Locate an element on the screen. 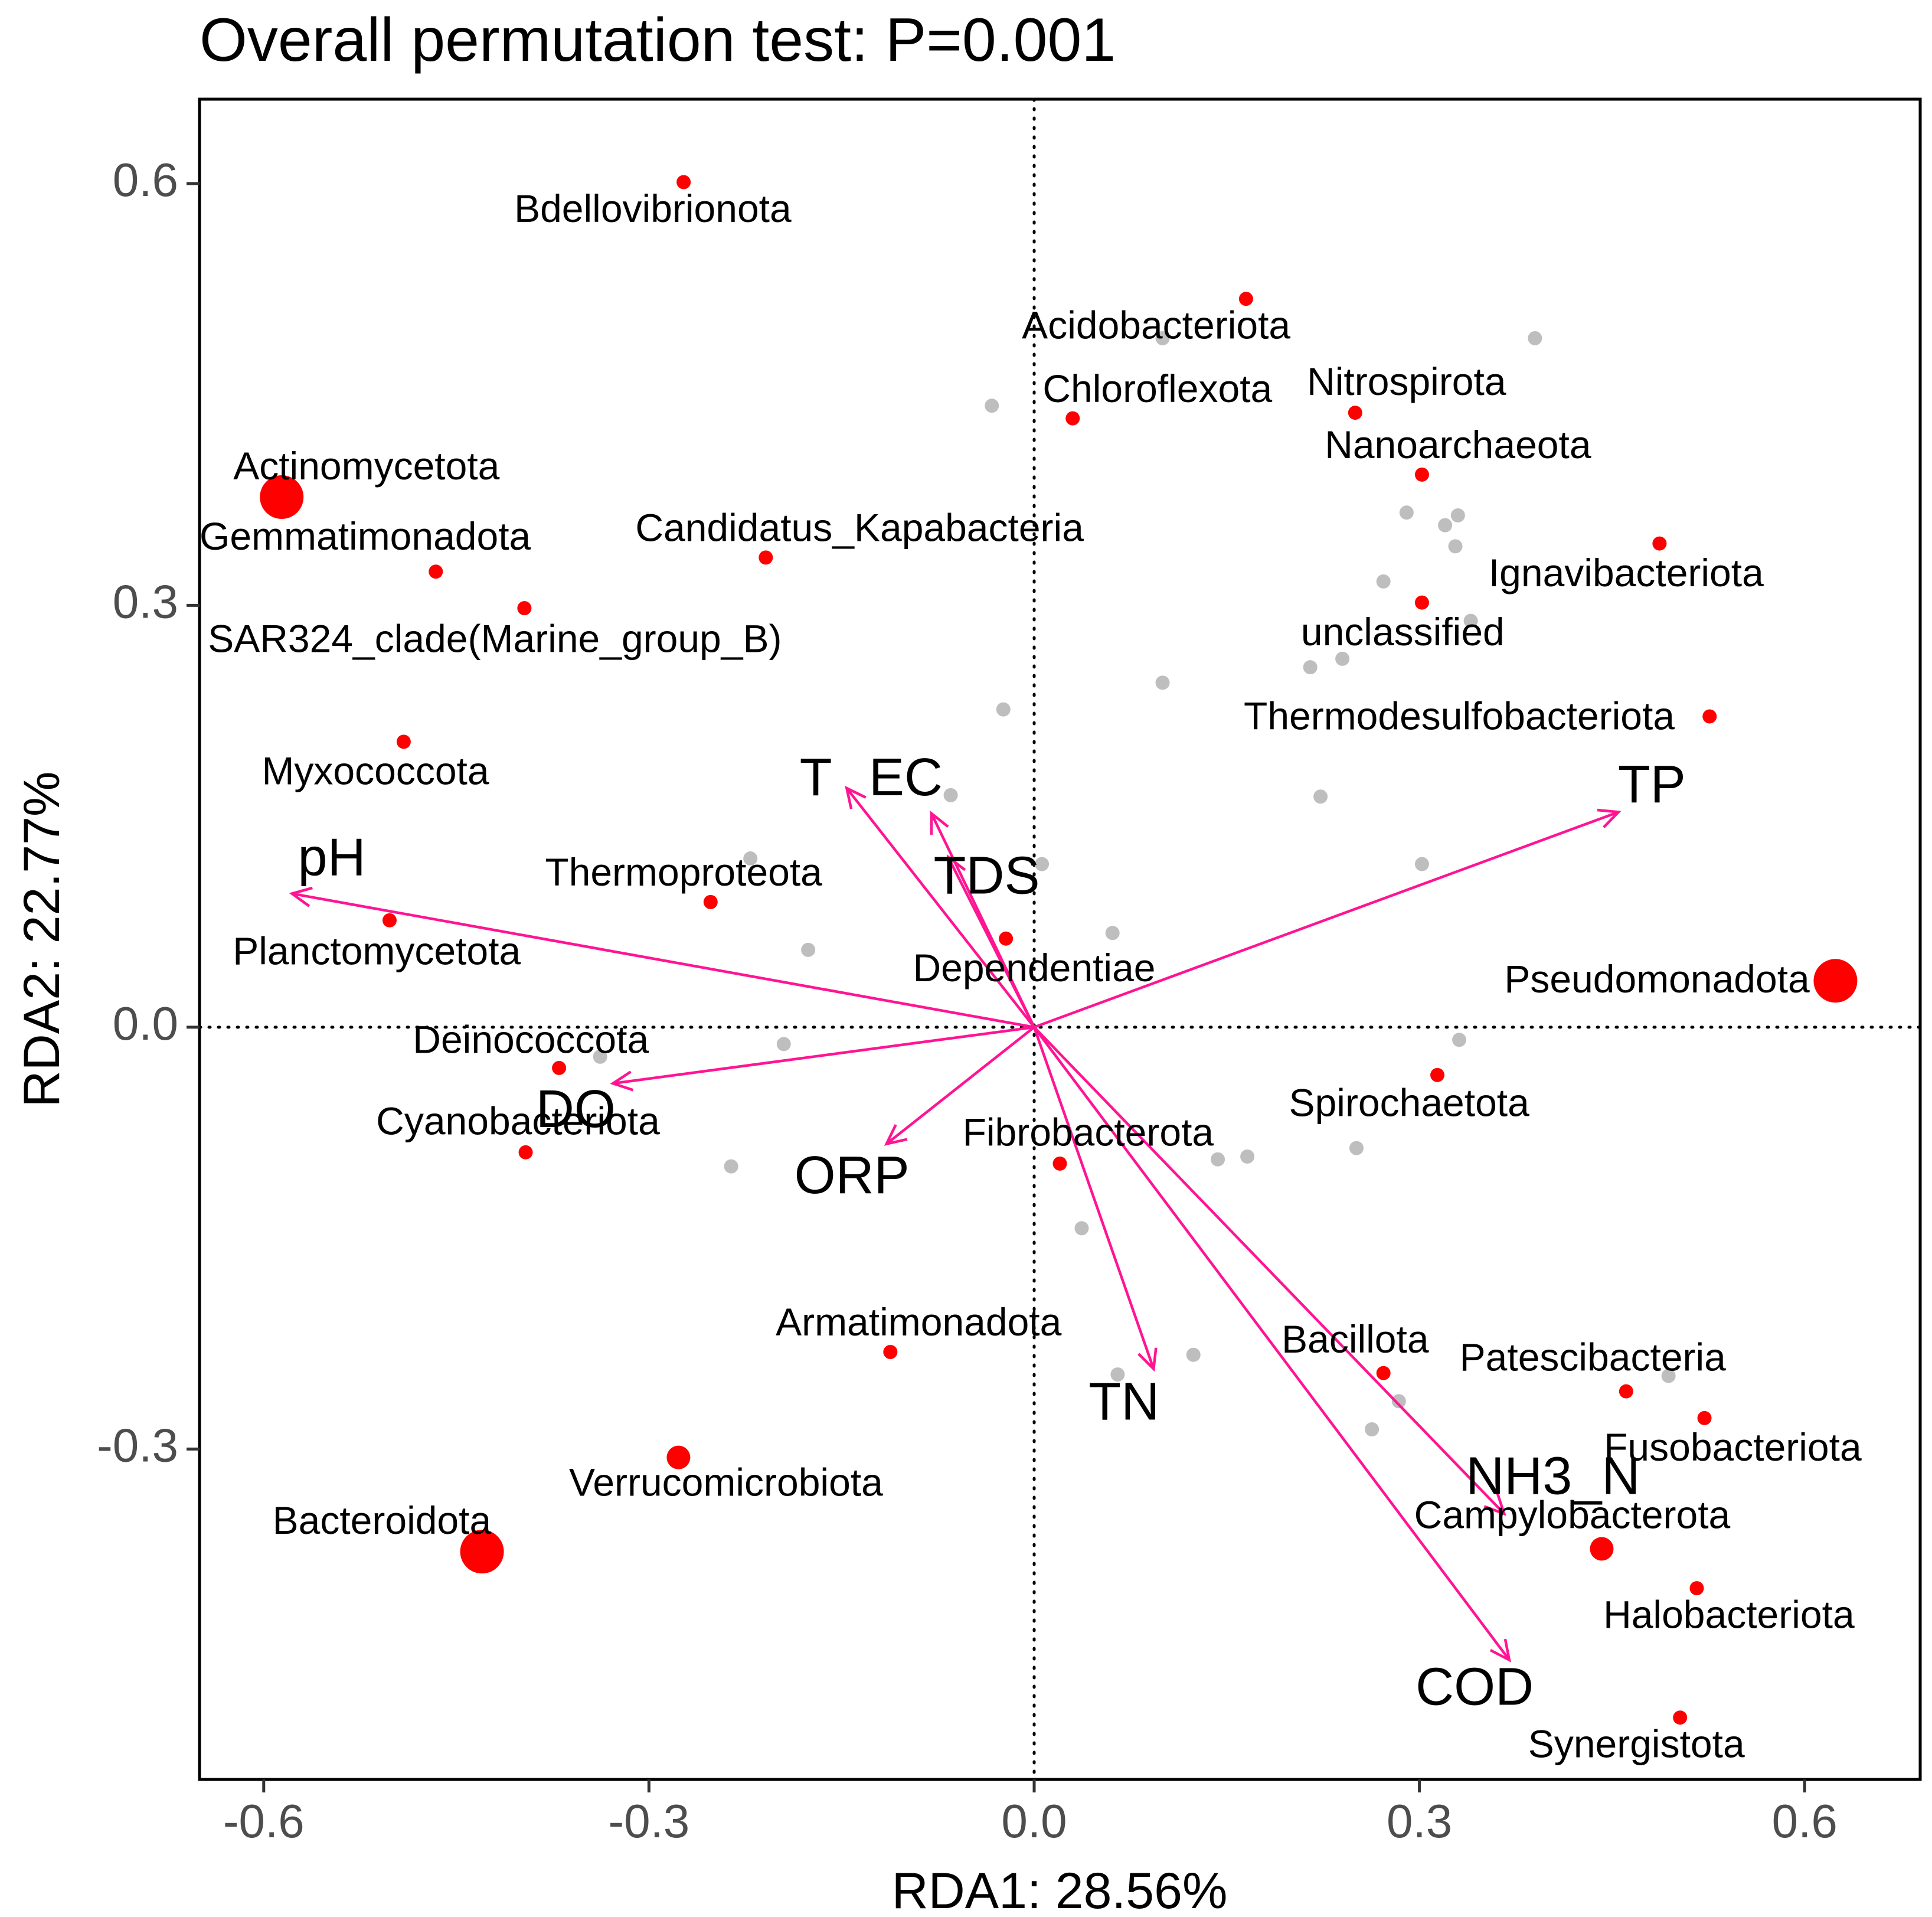  env-arrow-orp-head is located at coordinates (896, 1135).